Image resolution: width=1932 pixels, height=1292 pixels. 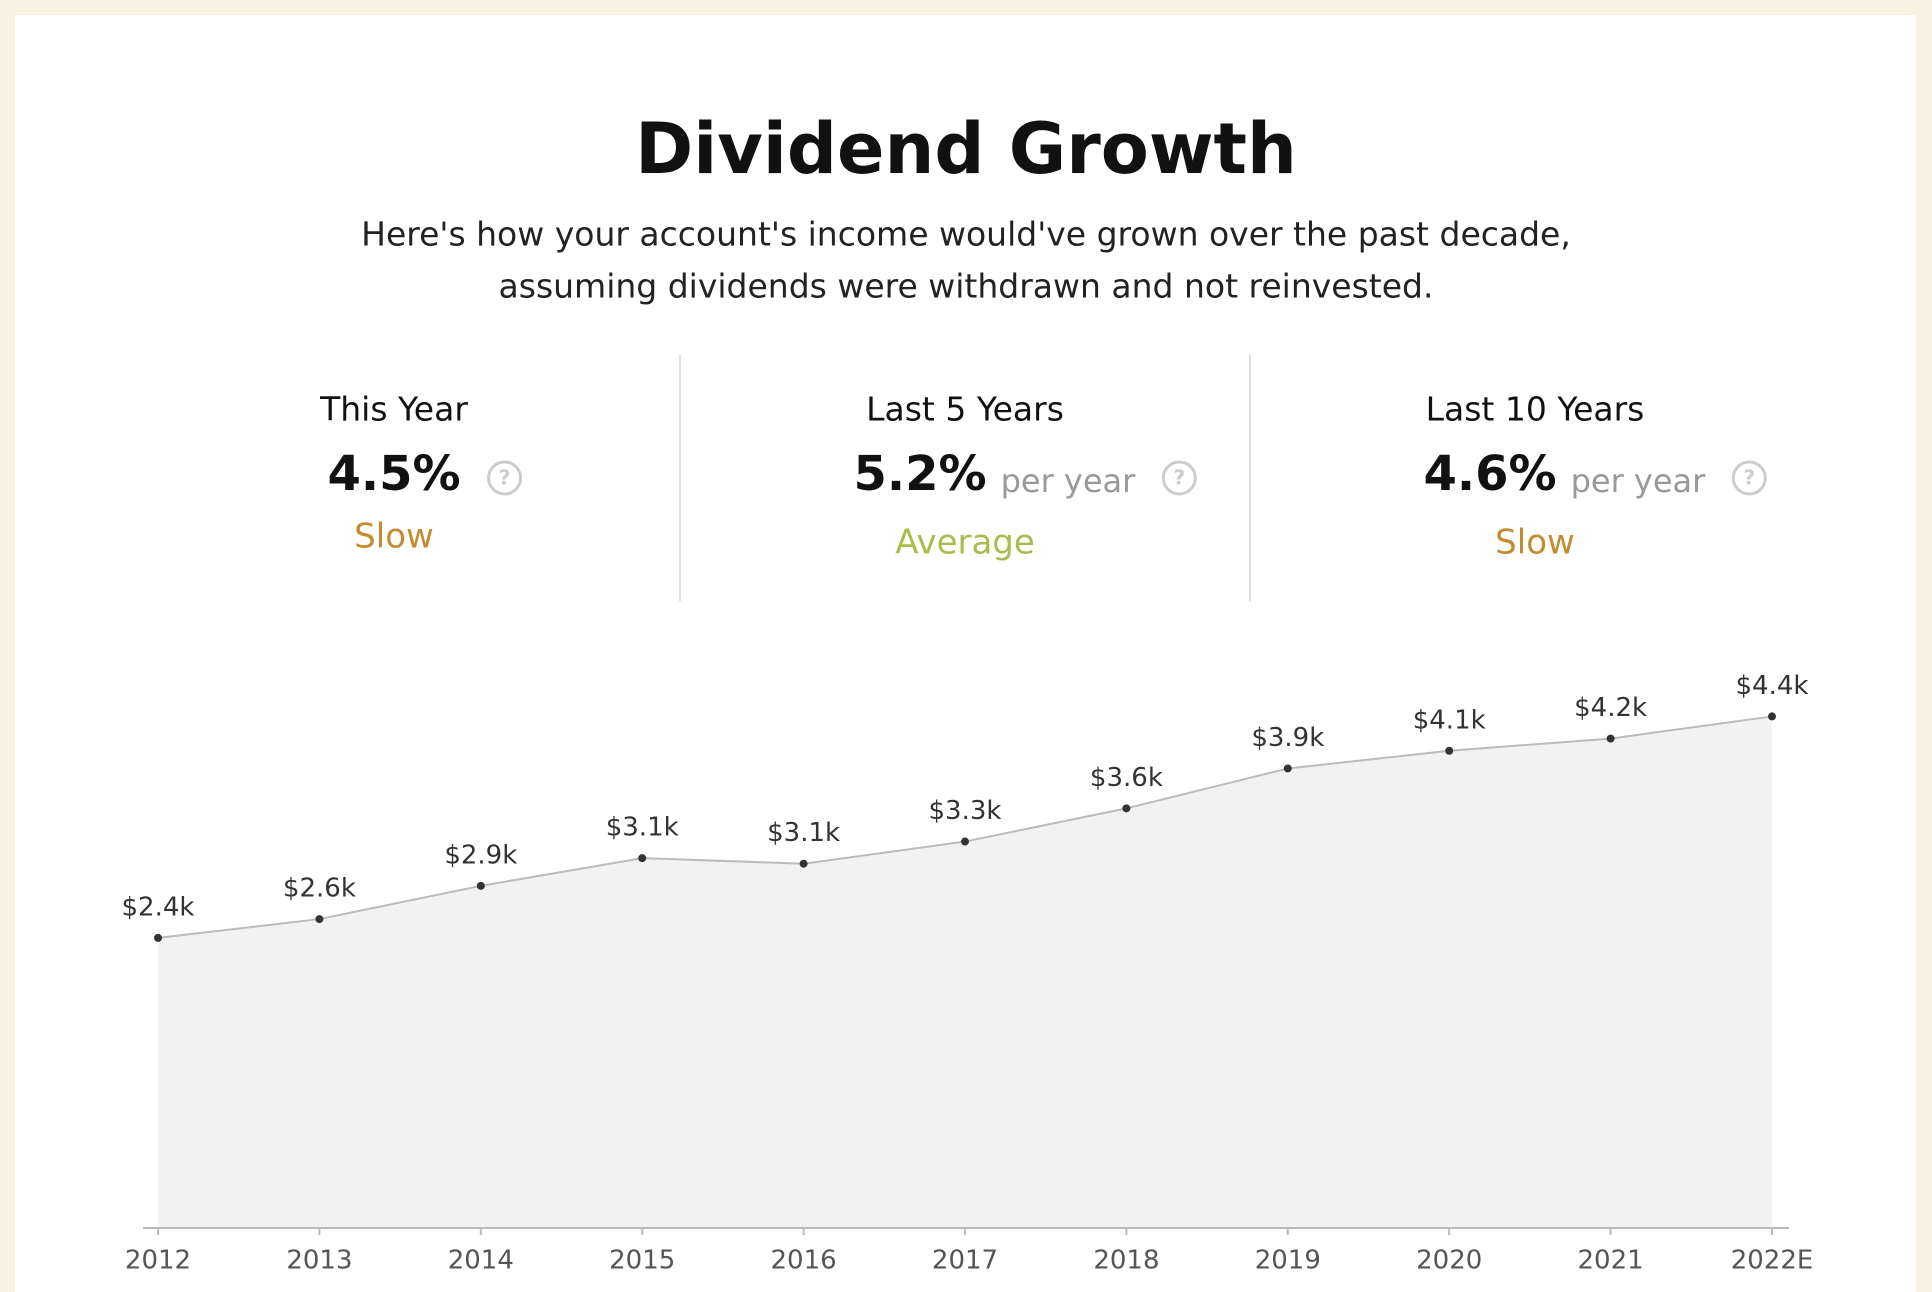 What do you see at coordinates (966, 149) in the screenshot?
I see `title: Dividend Growth` at bounding box center [966, 149].